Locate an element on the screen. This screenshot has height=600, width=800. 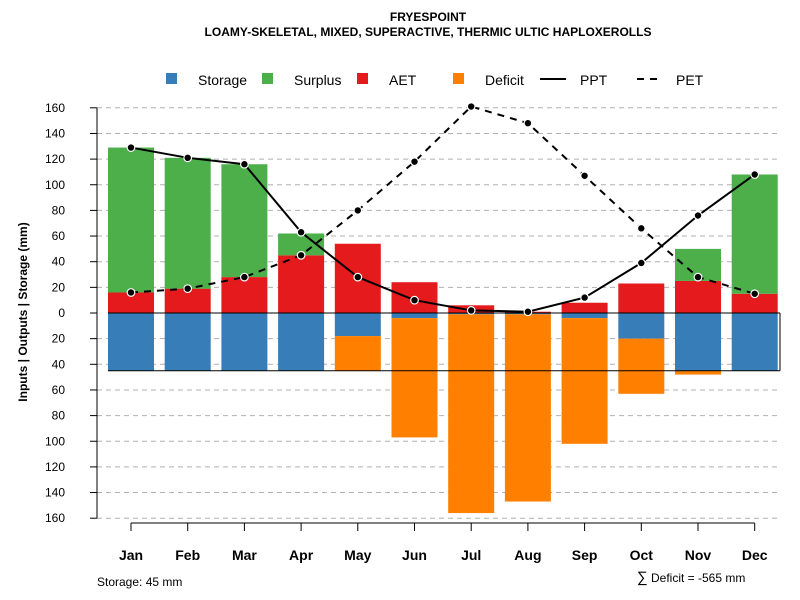
deficit-footer: Deficit = -565 mm is located at coordinates (698, 578).